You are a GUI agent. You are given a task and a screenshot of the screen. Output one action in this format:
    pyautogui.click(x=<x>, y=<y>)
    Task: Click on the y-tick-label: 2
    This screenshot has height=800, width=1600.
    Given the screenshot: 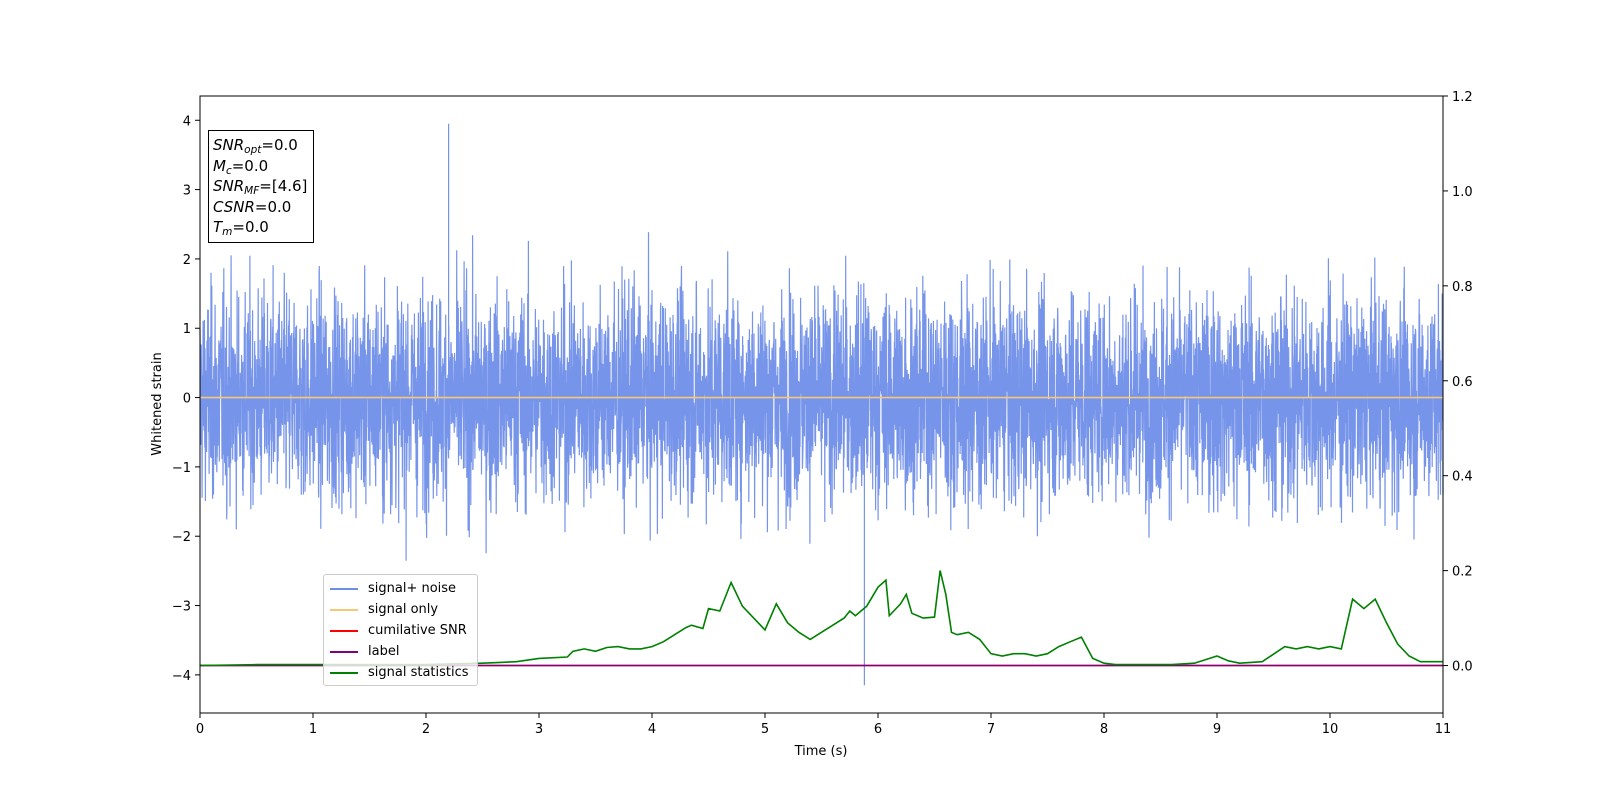 What is the action you would take?
    pyautogui.click(x=187, y=260)
    